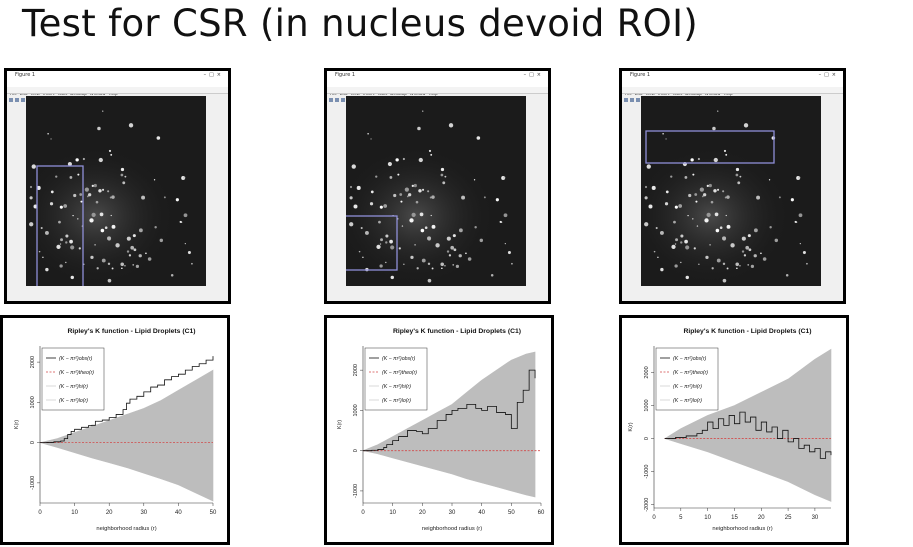  I want to click on window-controls: –□×, so click(828, 75).